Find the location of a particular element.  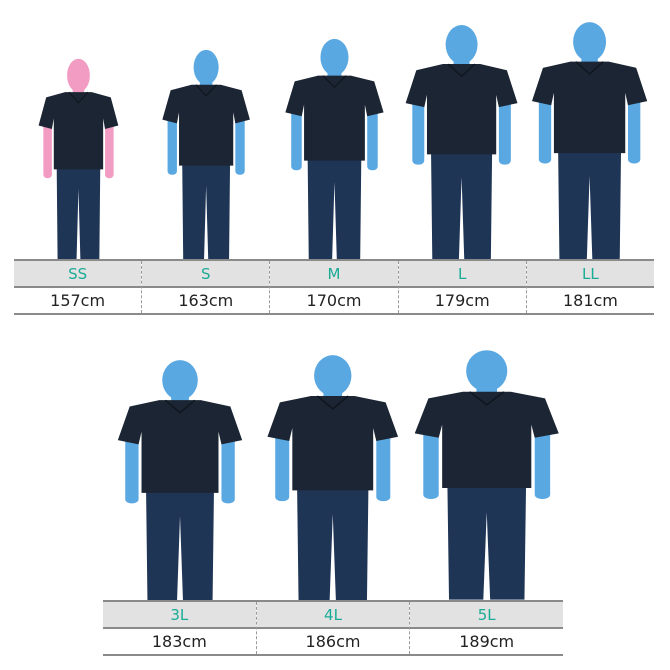

size-table-bottom: 3L 183cm 4L 186cm 5L 189cm is located at coordinates (333, 628).